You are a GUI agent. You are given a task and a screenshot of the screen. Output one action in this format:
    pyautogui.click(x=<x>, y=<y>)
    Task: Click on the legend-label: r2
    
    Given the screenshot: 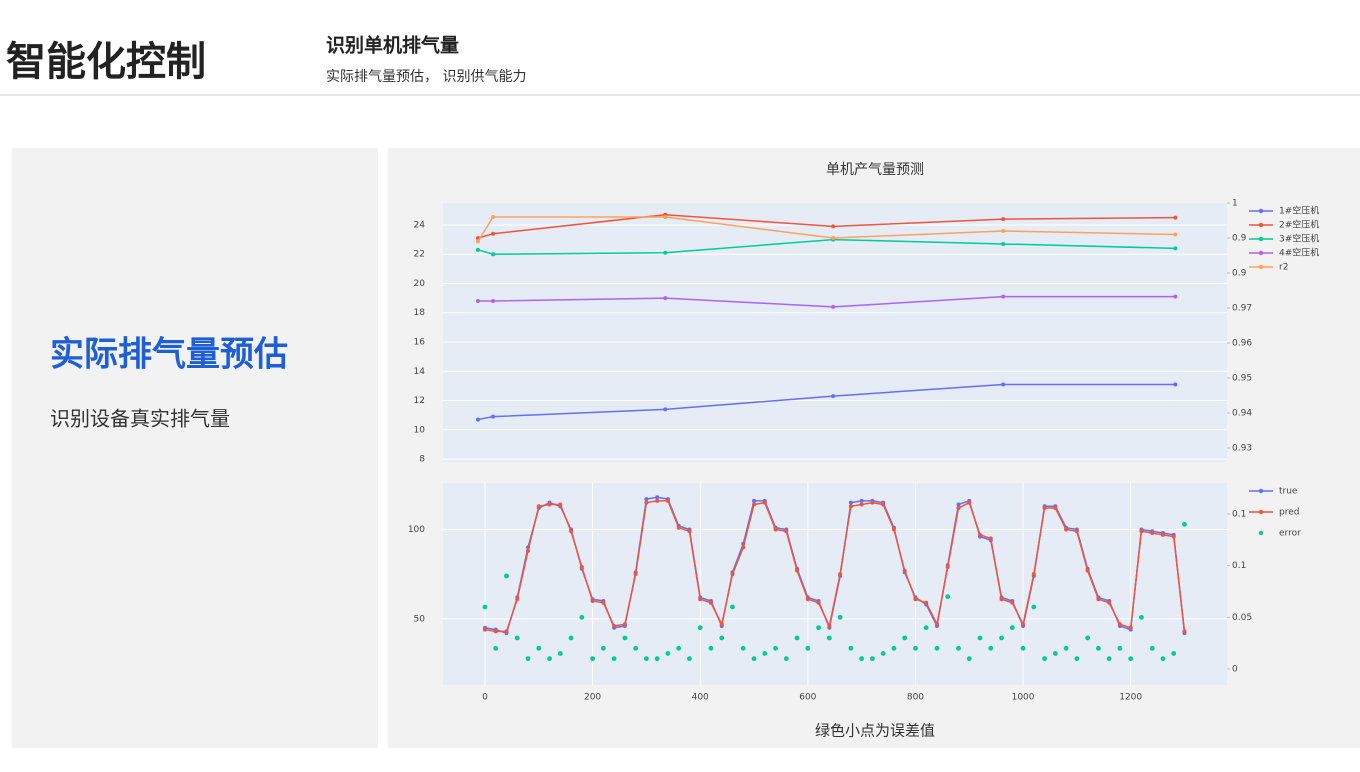 What is the action you would take?
    pyautogui.click(x=1283, y=268)
    